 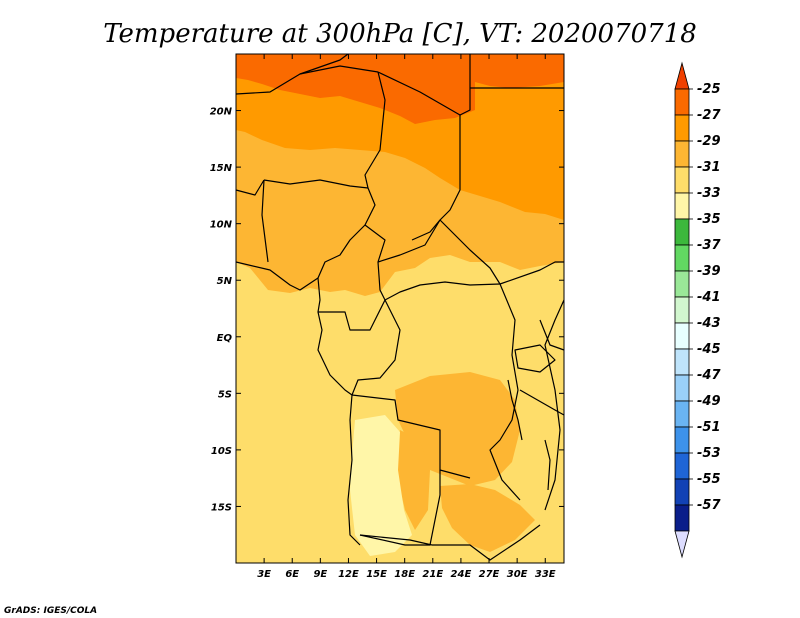 What do you see at coordinates (709, 89) in the screenshot?
I see `colorbar-label: -25` at bounding box center [709, 89].